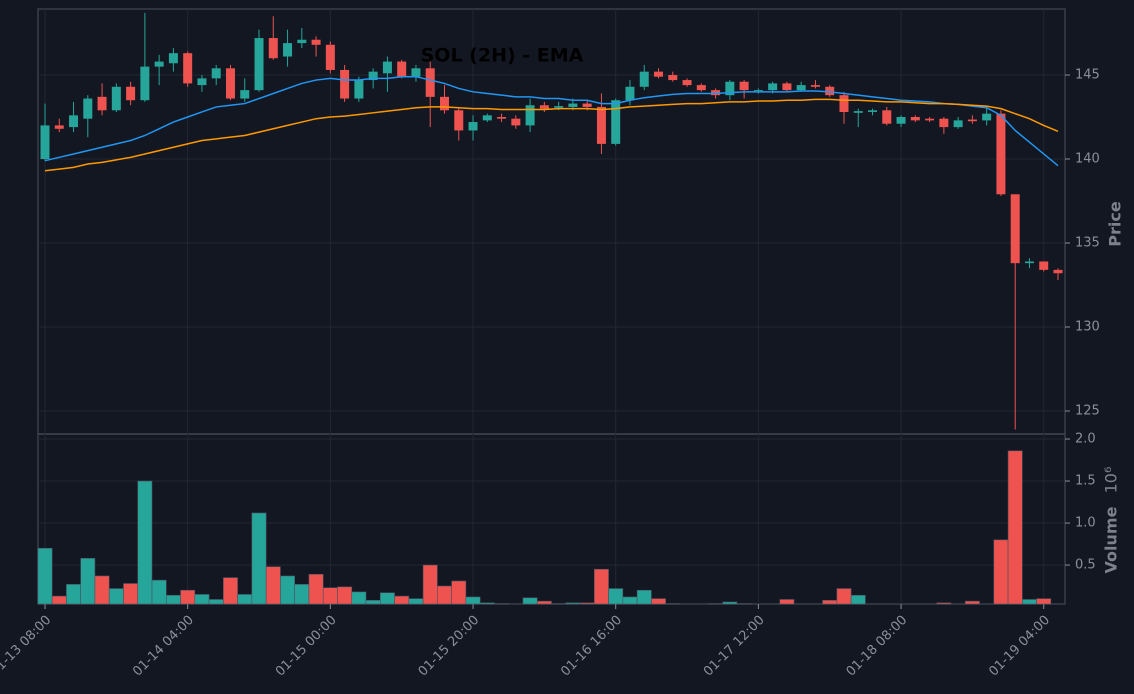  What do you see at coordinates (1085, 565) in the screenshot?
I see `volume-tick-label: 0.5` at bounding box center [1085, 565].